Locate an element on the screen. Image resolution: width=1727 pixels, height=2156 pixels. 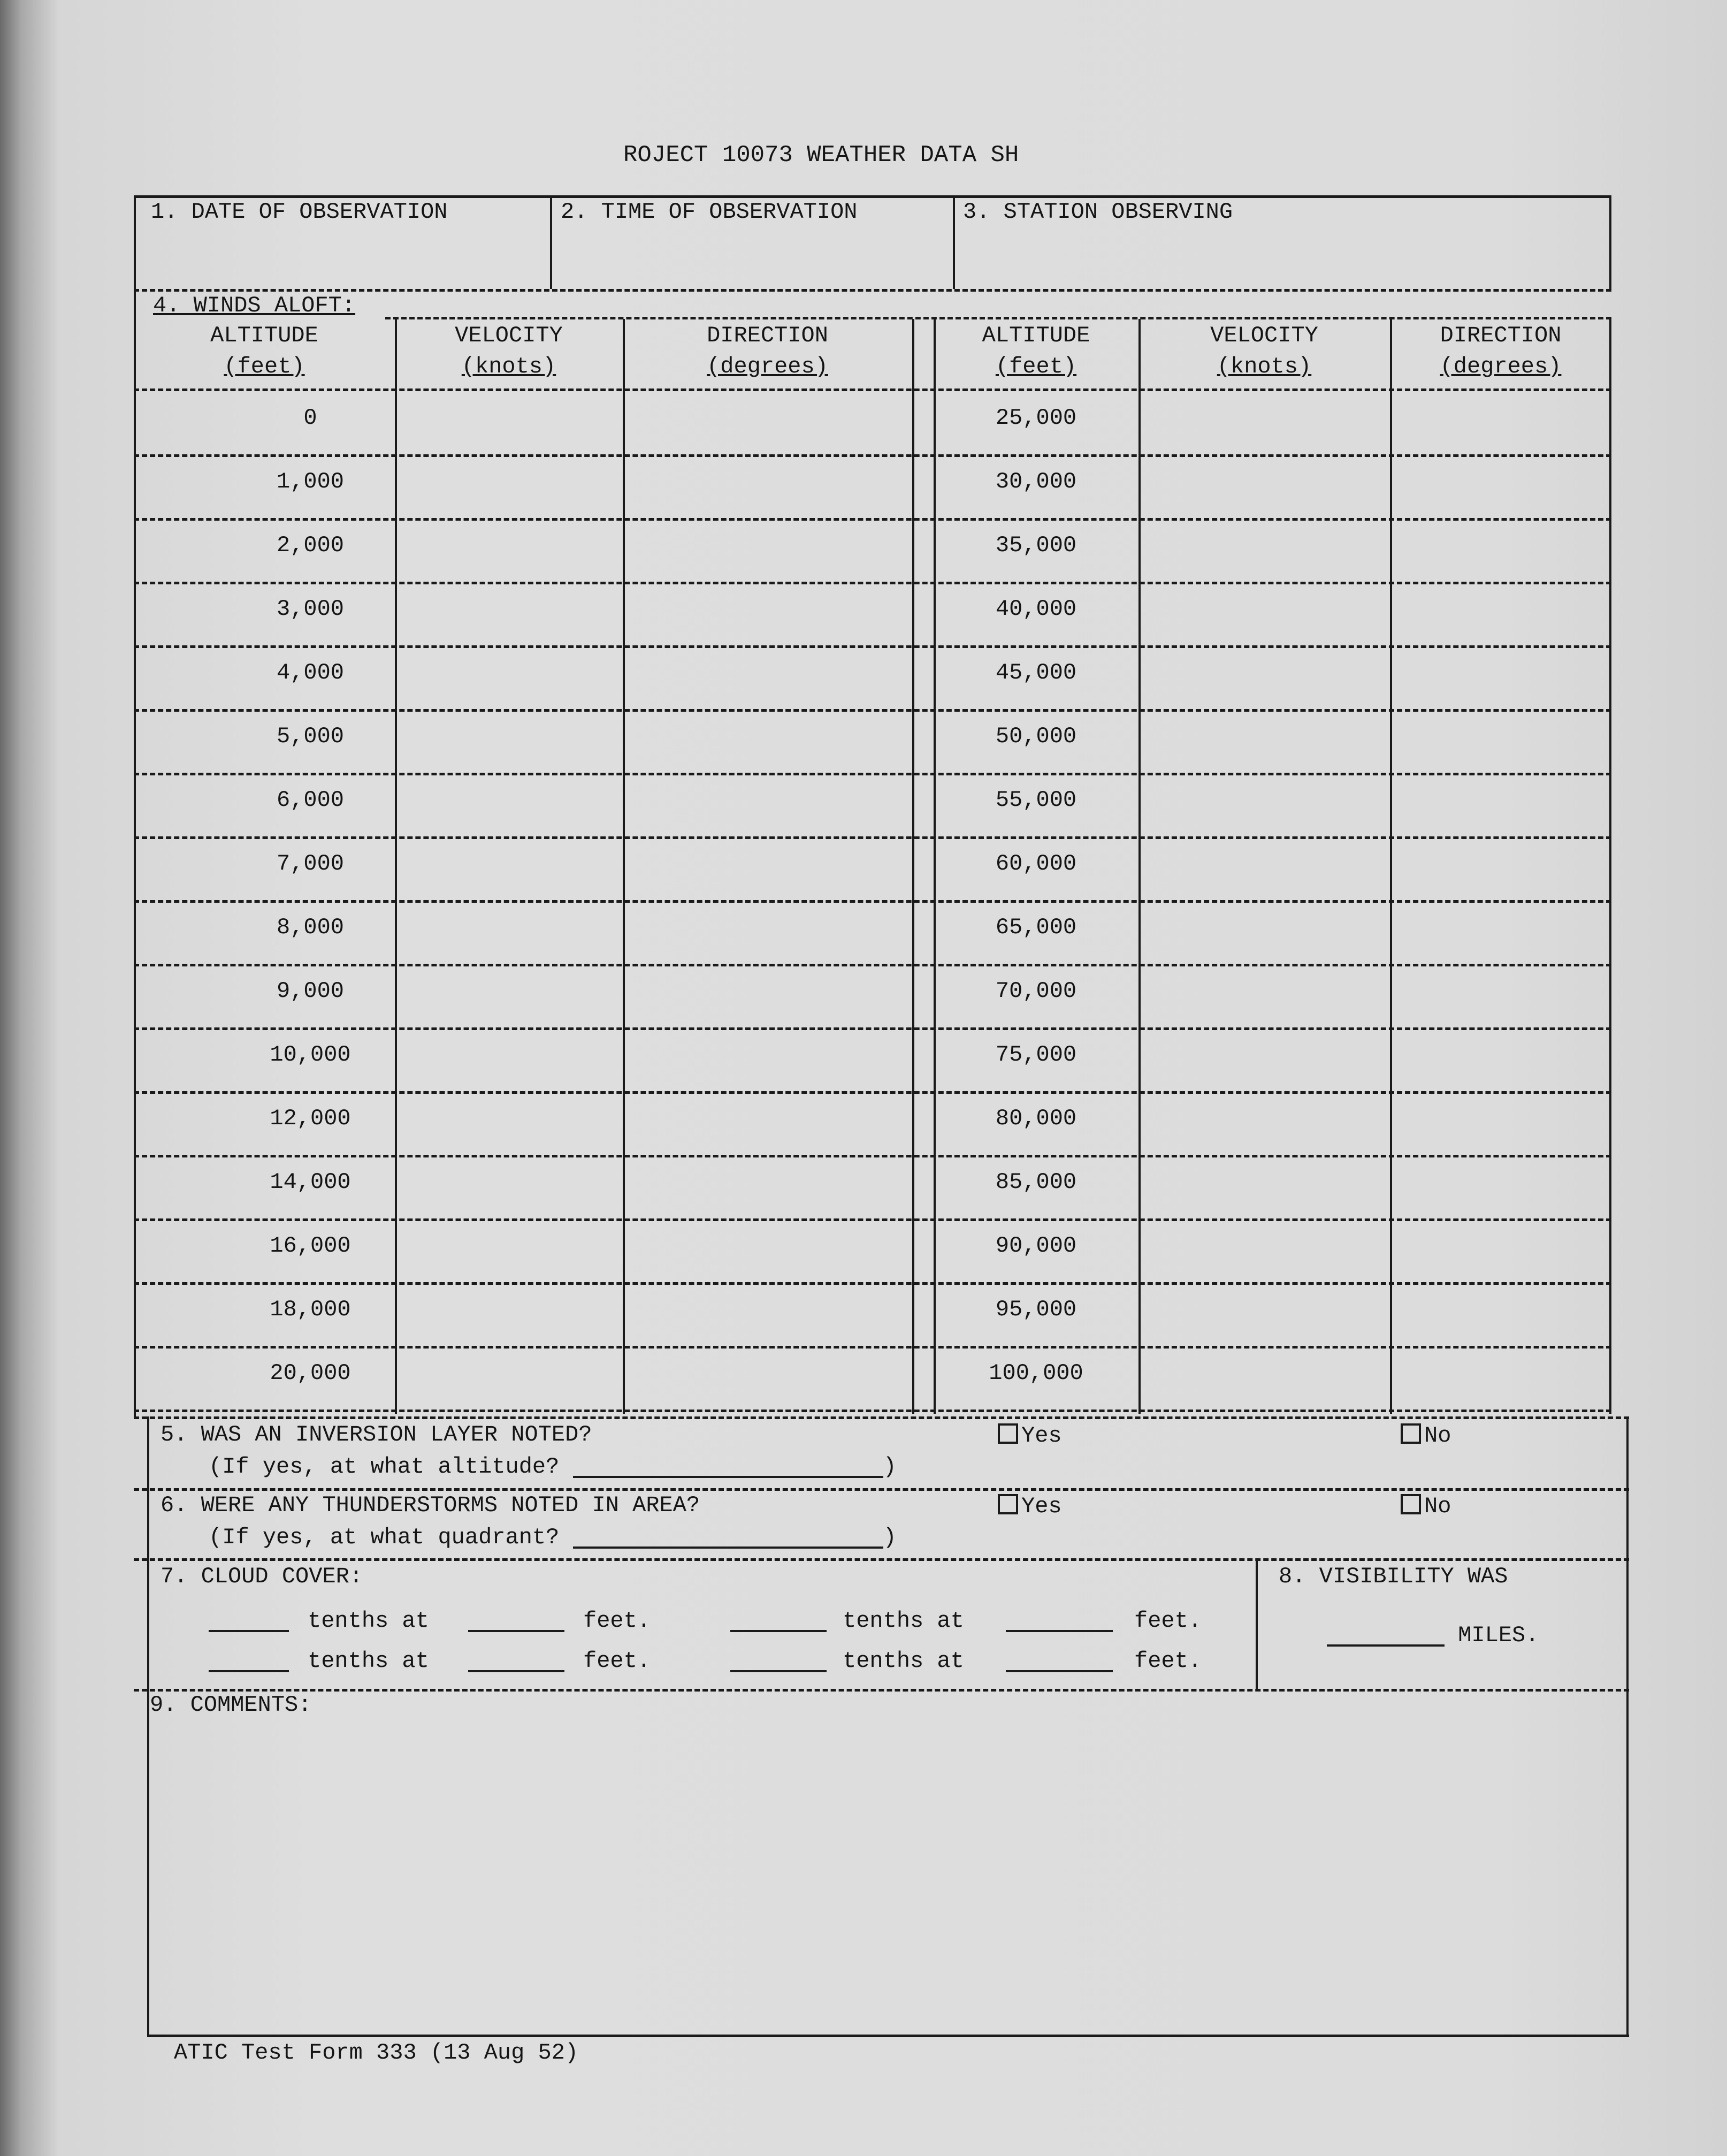
thunderstorms-yes-checkbox: Yes is located at coordinates (1030, 1506).